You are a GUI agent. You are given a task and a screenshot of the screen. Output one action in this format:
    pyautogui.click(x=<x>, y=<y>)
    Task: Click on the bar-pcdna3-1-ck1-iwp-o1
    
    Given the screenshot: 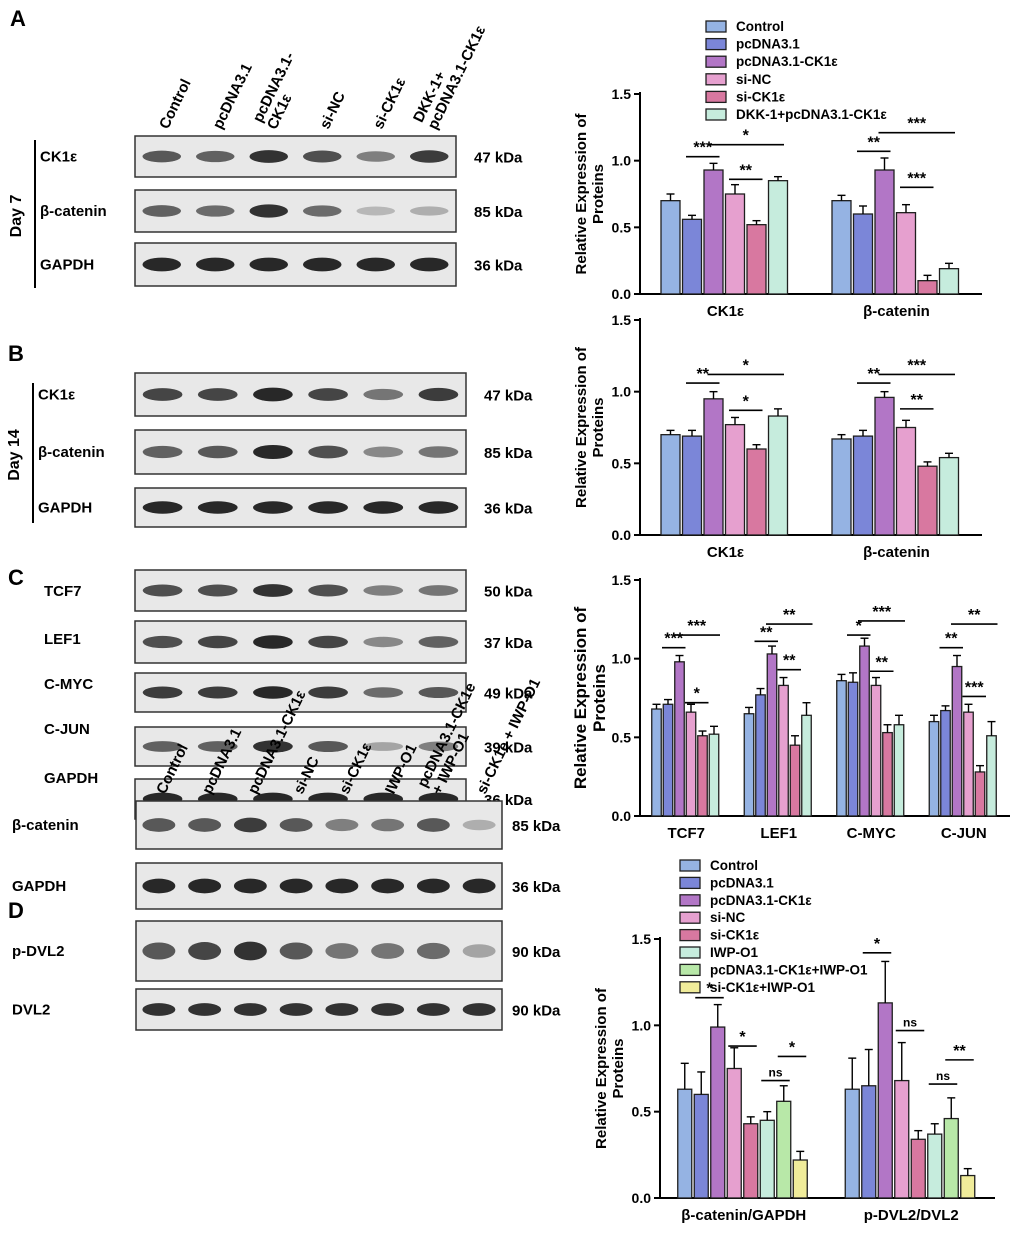 What is the action you would take?
    pyautogui.click(x=951, y=1158)
    